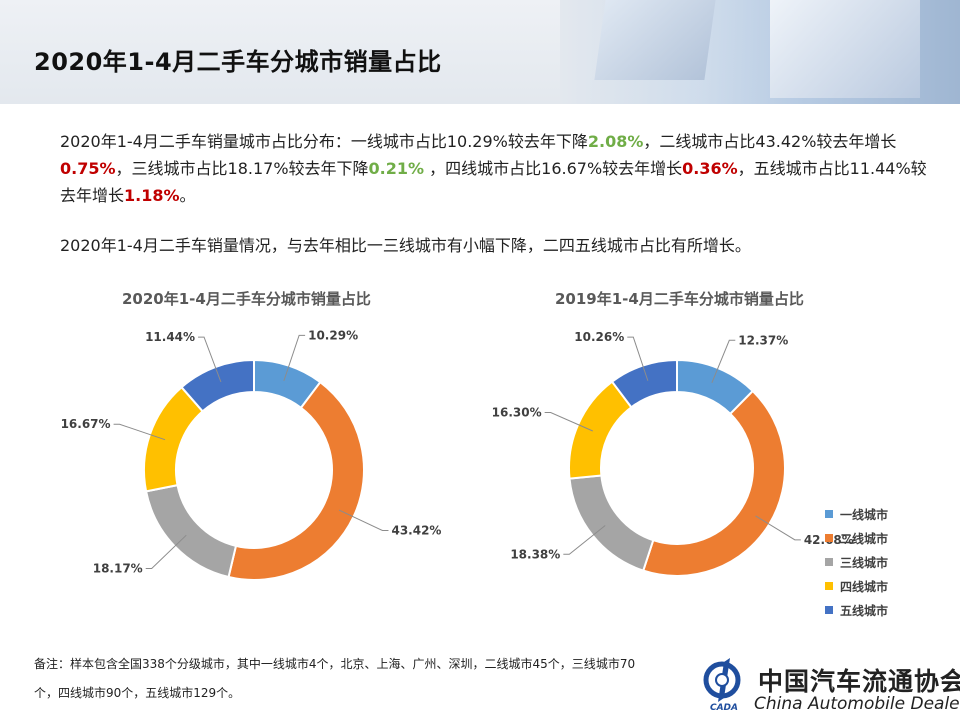 The image size is (960, 720). What do you see at coordinates (187, 195) in the screenshot?
I see `summary-text: 。` at bounding box center [187, 195].